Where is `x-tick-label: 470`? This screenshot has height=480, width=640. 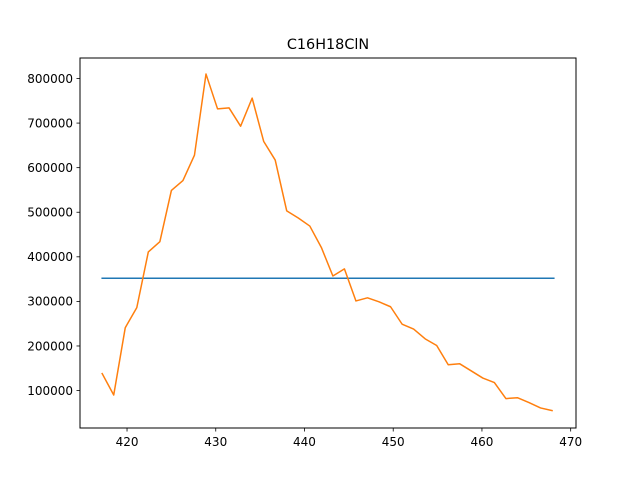 x-tick-label: 470 is located at coordinates (570, 442).